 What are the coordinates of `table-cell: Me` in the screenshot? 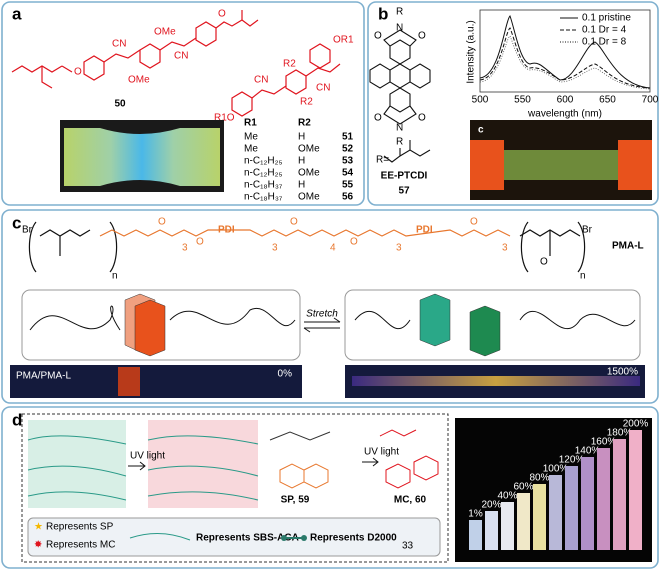 It's located at (251, 137).